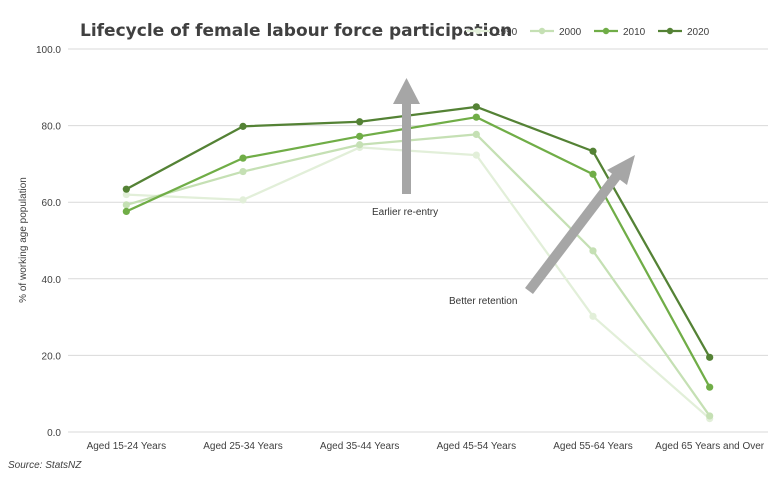 The image size is (778, 483). Describe the element at coordinates (406, 91) in the screenshot. I see `arrow-up-head` at that location.